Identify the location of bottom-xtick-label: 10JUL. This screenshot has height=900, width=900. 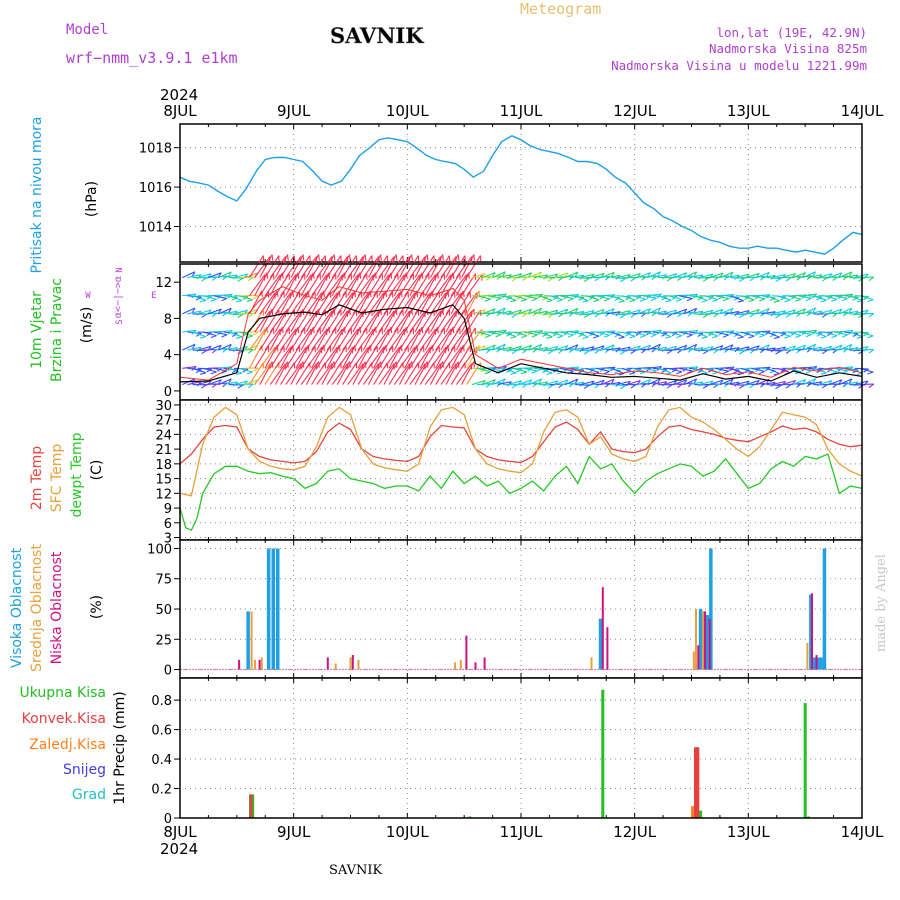
(407, 832).